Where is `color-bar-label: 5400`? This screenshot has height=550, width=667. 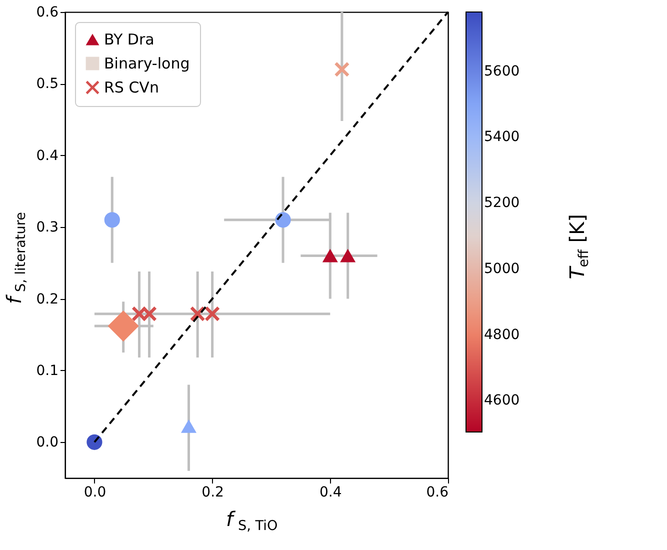
color-bar-label: 5400 is located at coordinates (502, 137).